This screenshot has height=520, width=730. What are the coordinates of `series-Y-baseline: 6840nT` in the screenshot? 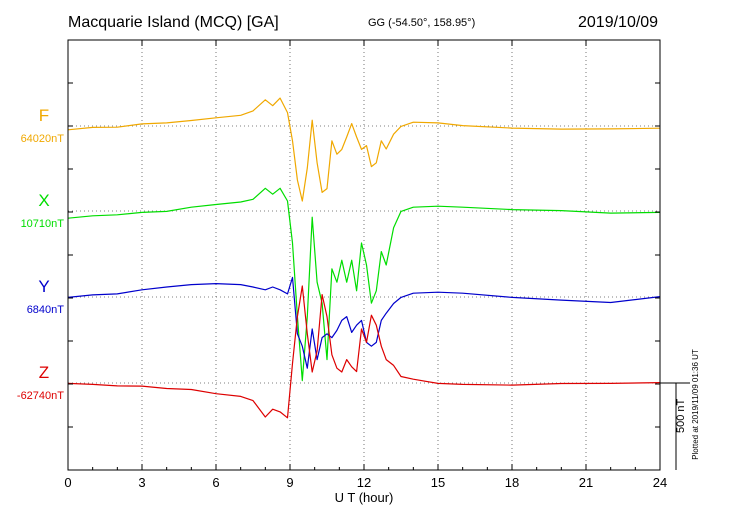 It's located at (45, 310).